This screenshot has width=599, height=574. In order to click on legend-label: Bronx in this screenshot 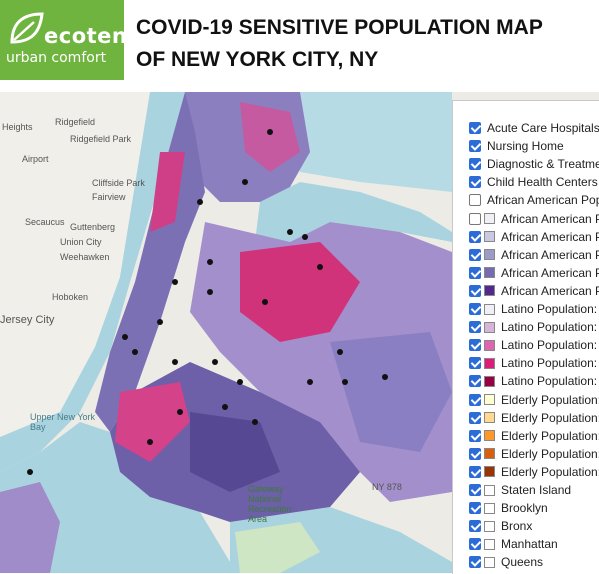, I will do `click(517, 526)`.